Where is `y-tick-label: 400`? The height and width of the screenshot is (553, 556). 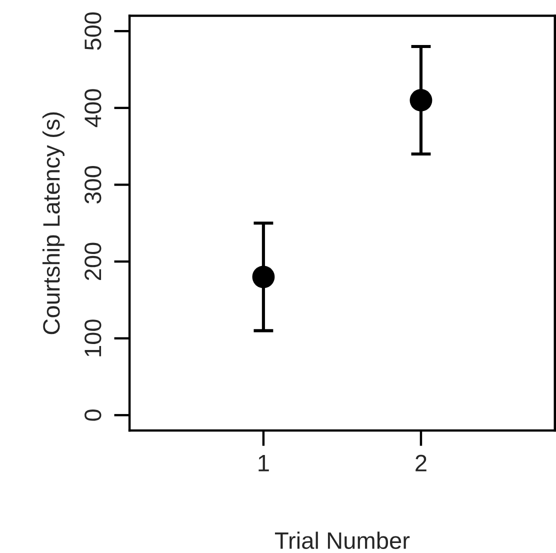 y-tick-label: 400 is located at coordinates (93, 108).